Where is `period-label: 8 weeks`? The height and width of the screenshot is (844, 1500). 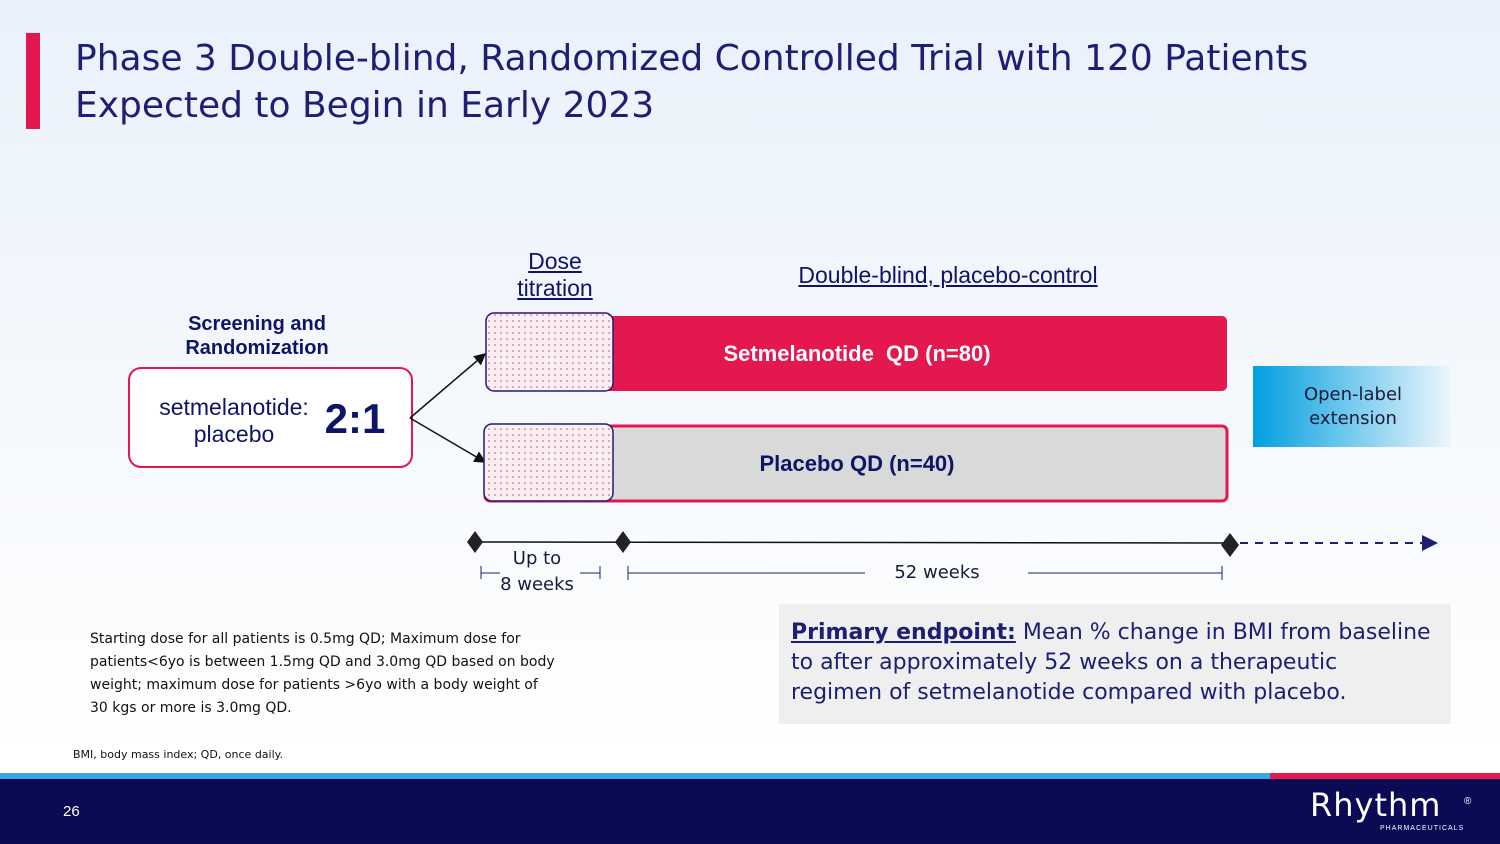 period-label: 8 weeks is located at coordinates (537, 584).